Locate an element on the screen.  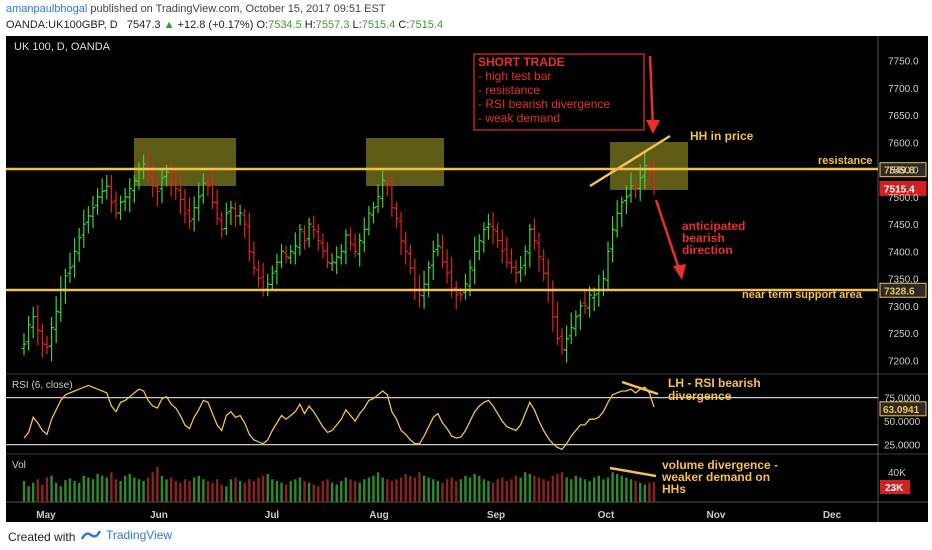
price-change: +12.8 (+0.17%) is located at coordinates (215, 25).